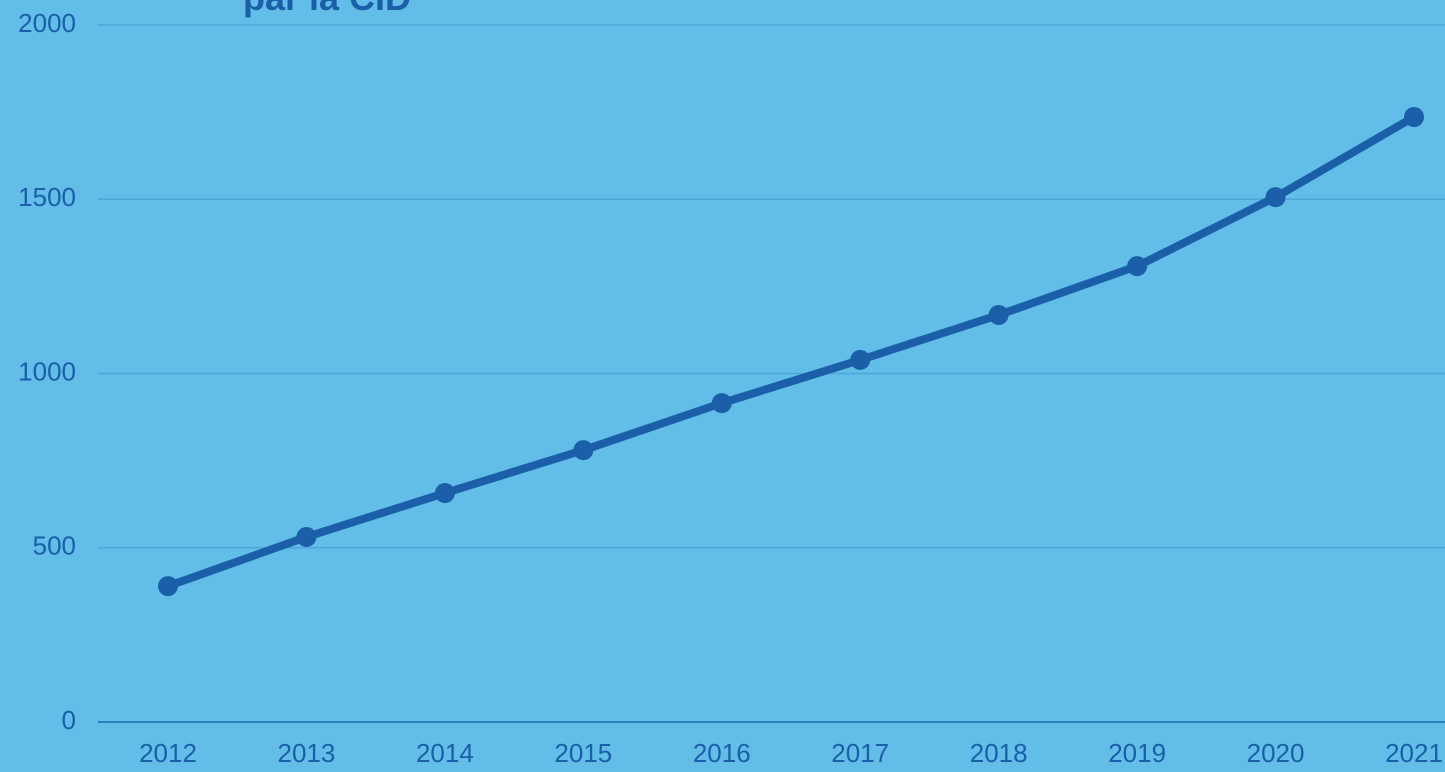  I want to click on chart-title: par la CID, so click(327, 9).